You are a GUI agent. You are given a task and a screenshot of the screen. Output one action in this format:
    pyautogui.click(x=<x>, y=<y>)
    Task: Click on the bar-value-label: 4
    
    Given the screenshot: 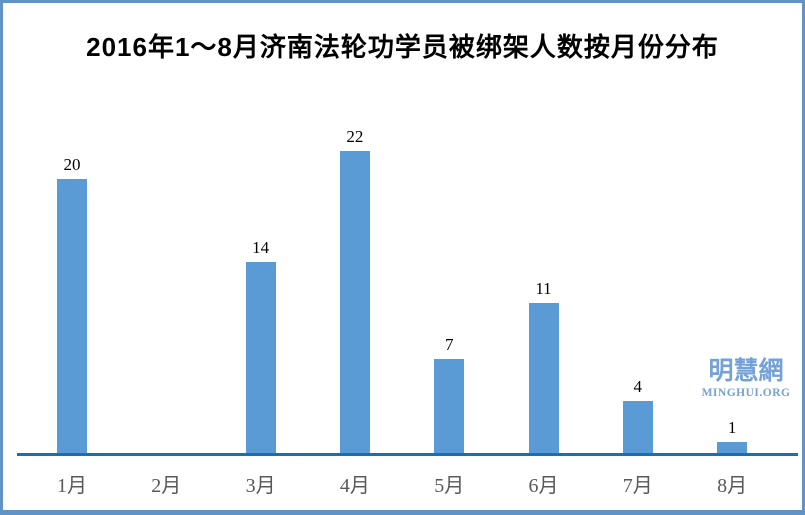 What is the action you would take?
    pyautogui.click(x=638, y=386)
    